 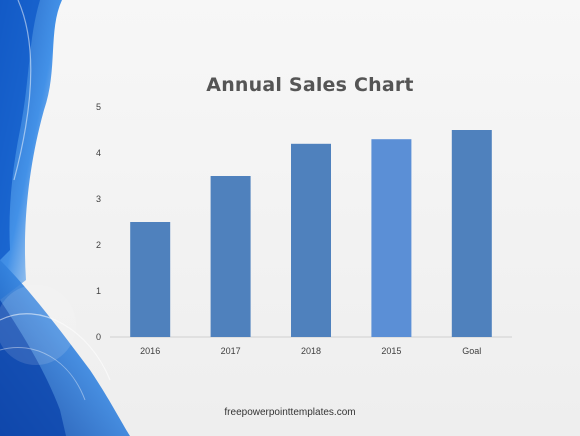 What do you see at coordinates (98, 245) in the screenshot?
I see `y-tick-label: 2` at bounding box center [98, 245].